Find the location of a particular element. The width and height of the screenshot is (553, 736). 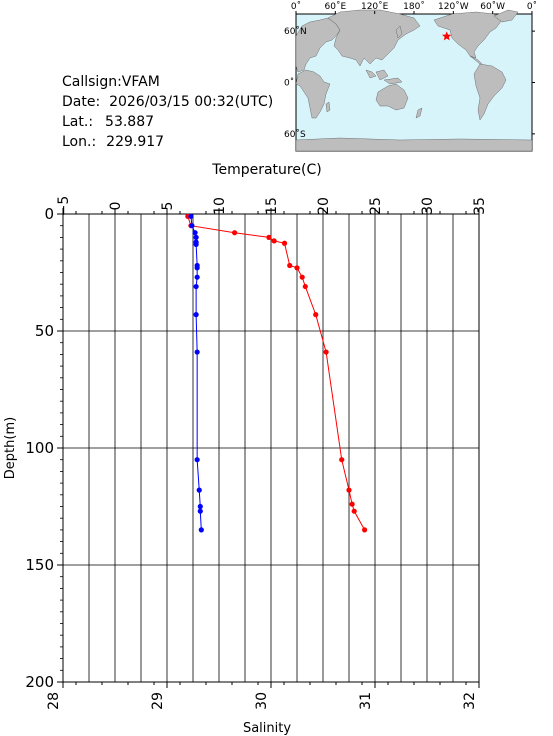

depth-tick-label: 0 is located at coordinates (49, 214).